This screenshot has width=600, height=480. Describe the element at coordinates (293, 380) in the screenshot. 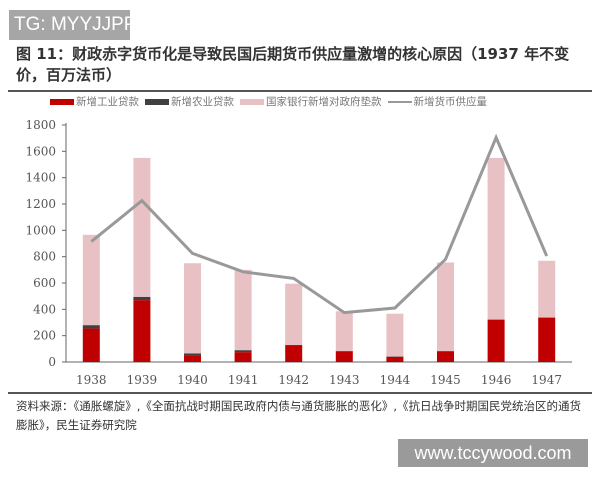

I see `x-tick-label: 1942` at that location.